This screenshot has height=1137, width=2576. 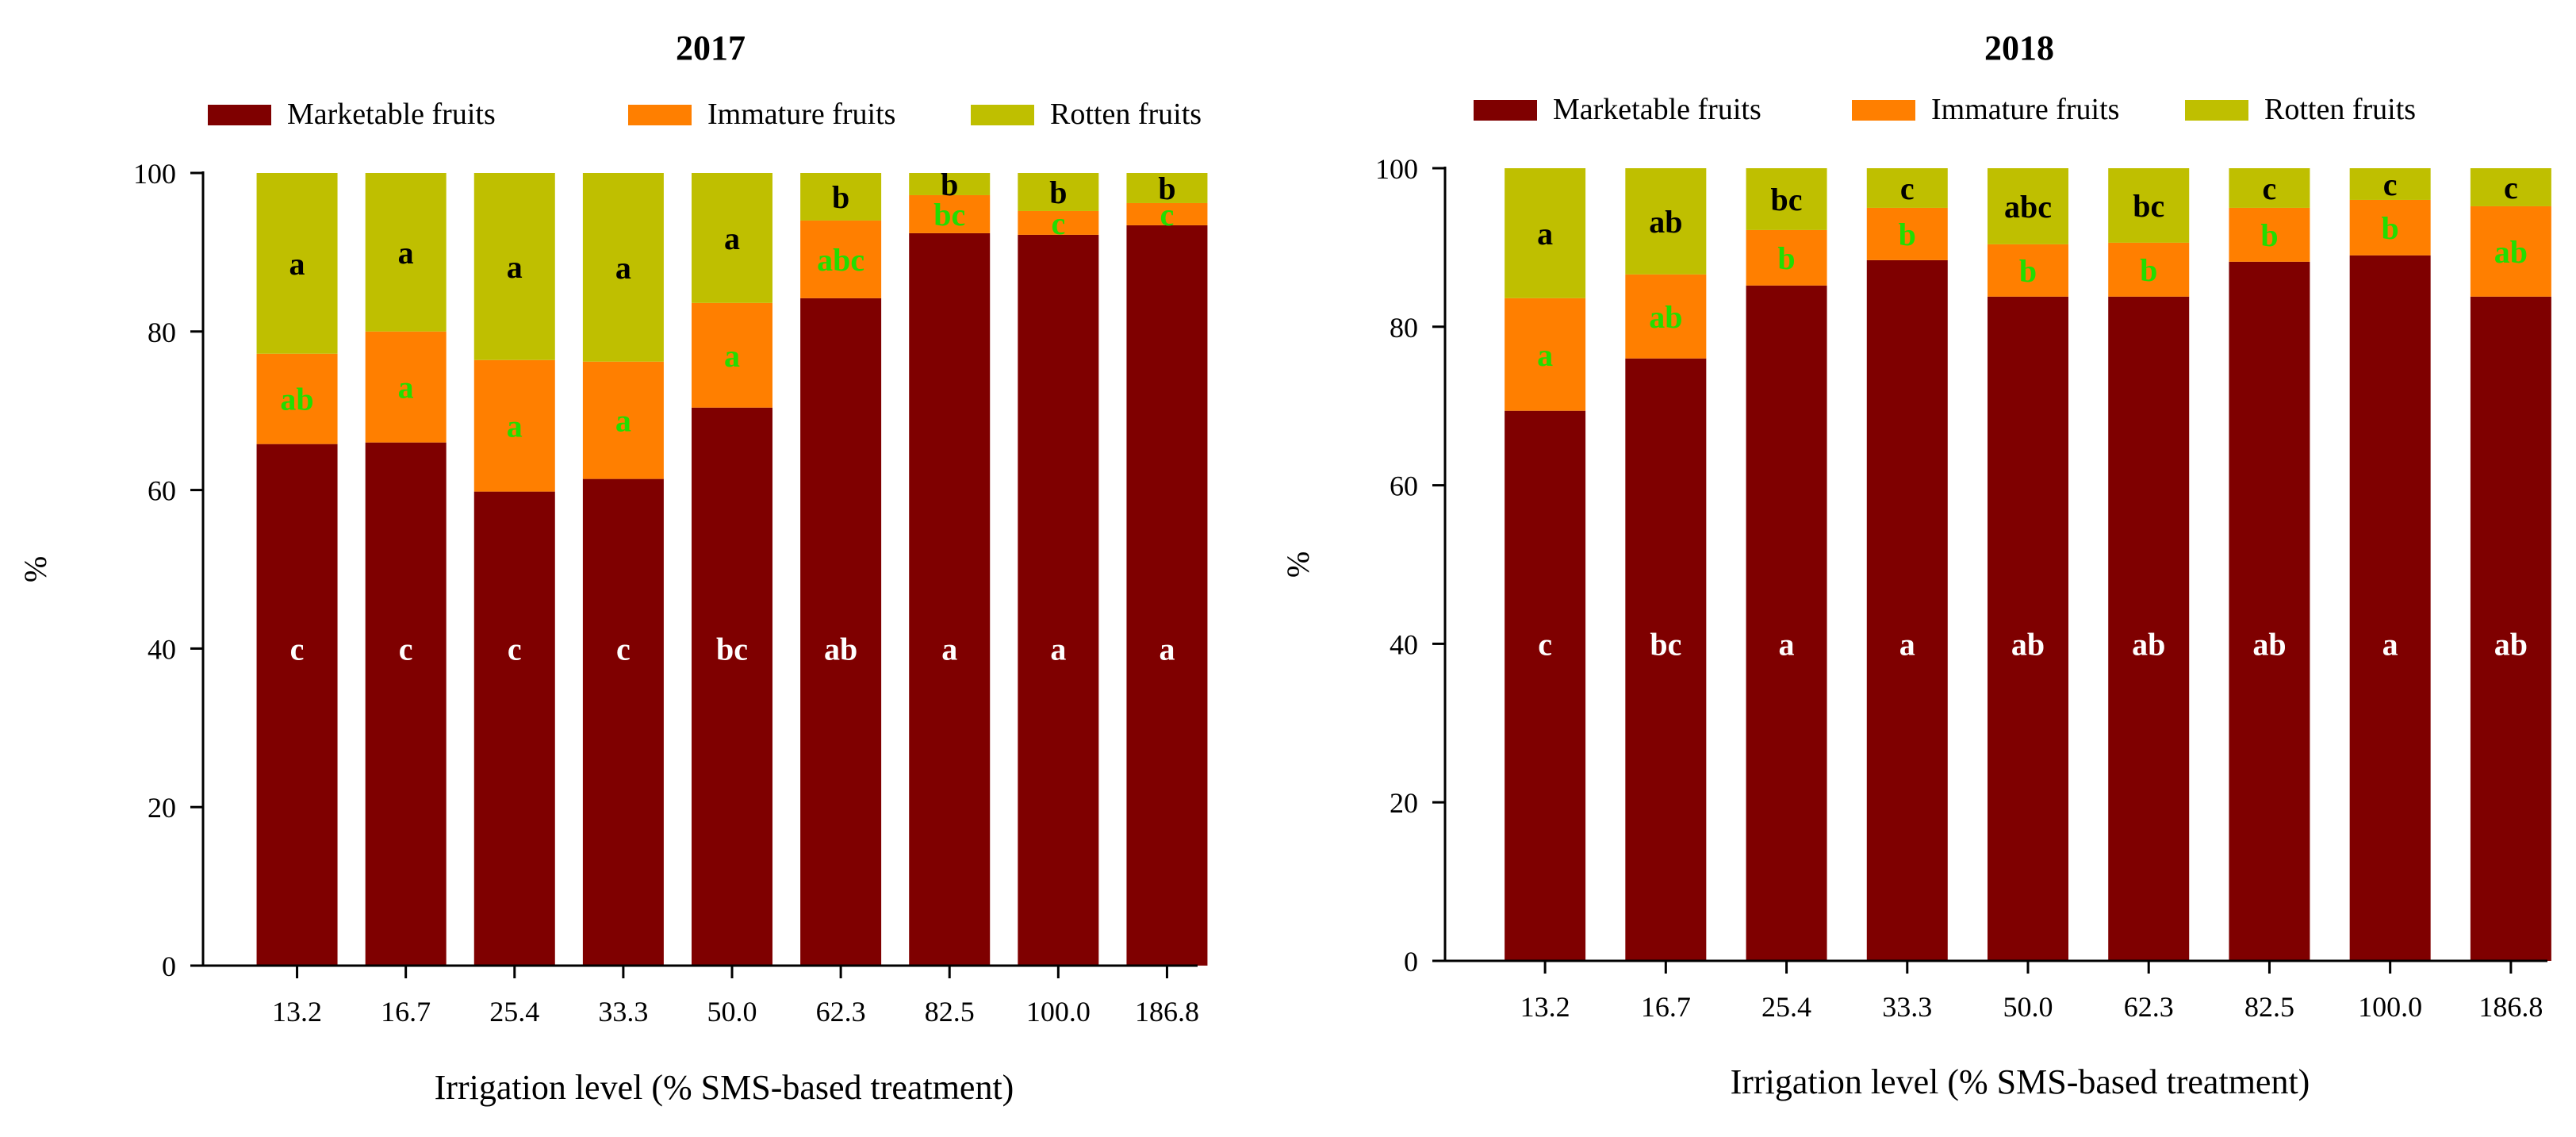 I want to click on y-tick-label: 40, so click(x=162, y=649).